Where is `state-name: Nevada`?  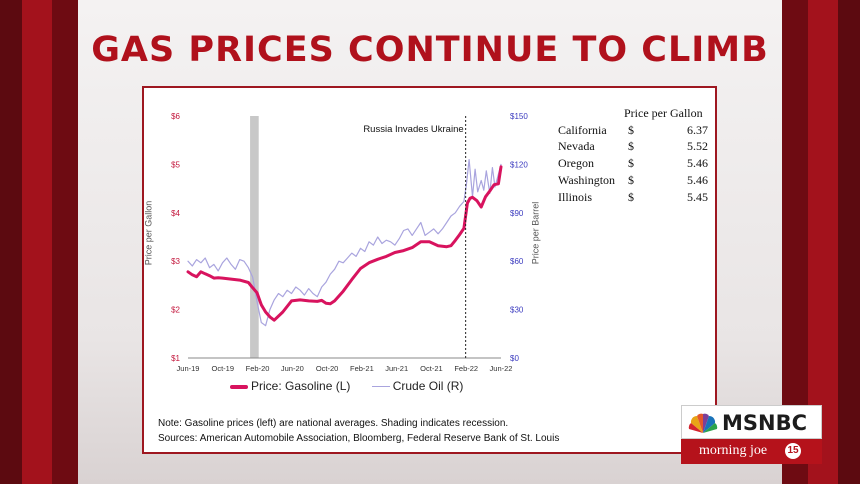
state-name: Nevada is located at coordinates (576, 146).